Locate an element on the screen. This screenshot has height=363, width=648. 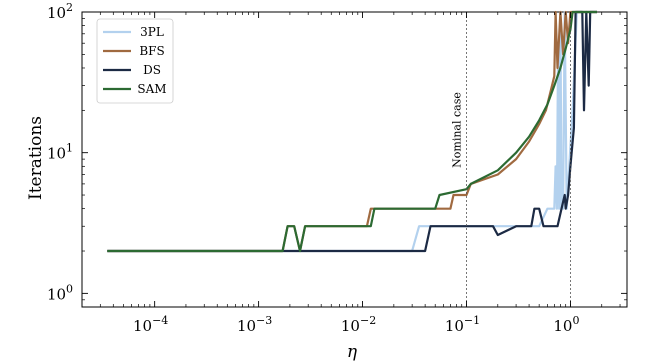
legend-label-ds: DS is located at coordinates (152, 70).